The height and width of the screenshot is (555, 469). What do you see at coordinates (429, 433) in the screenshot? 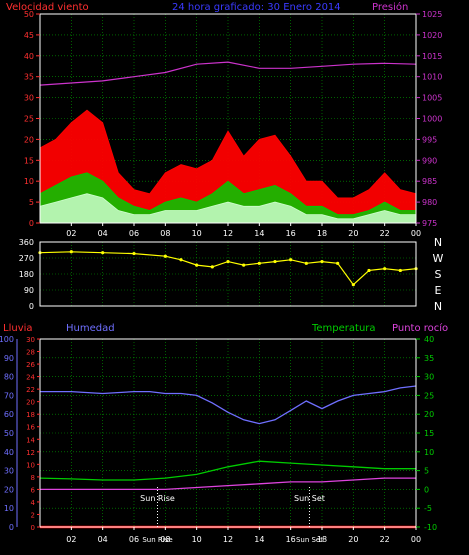
I see `temperature-tick-label: 15` at bounding box center [429, 433].